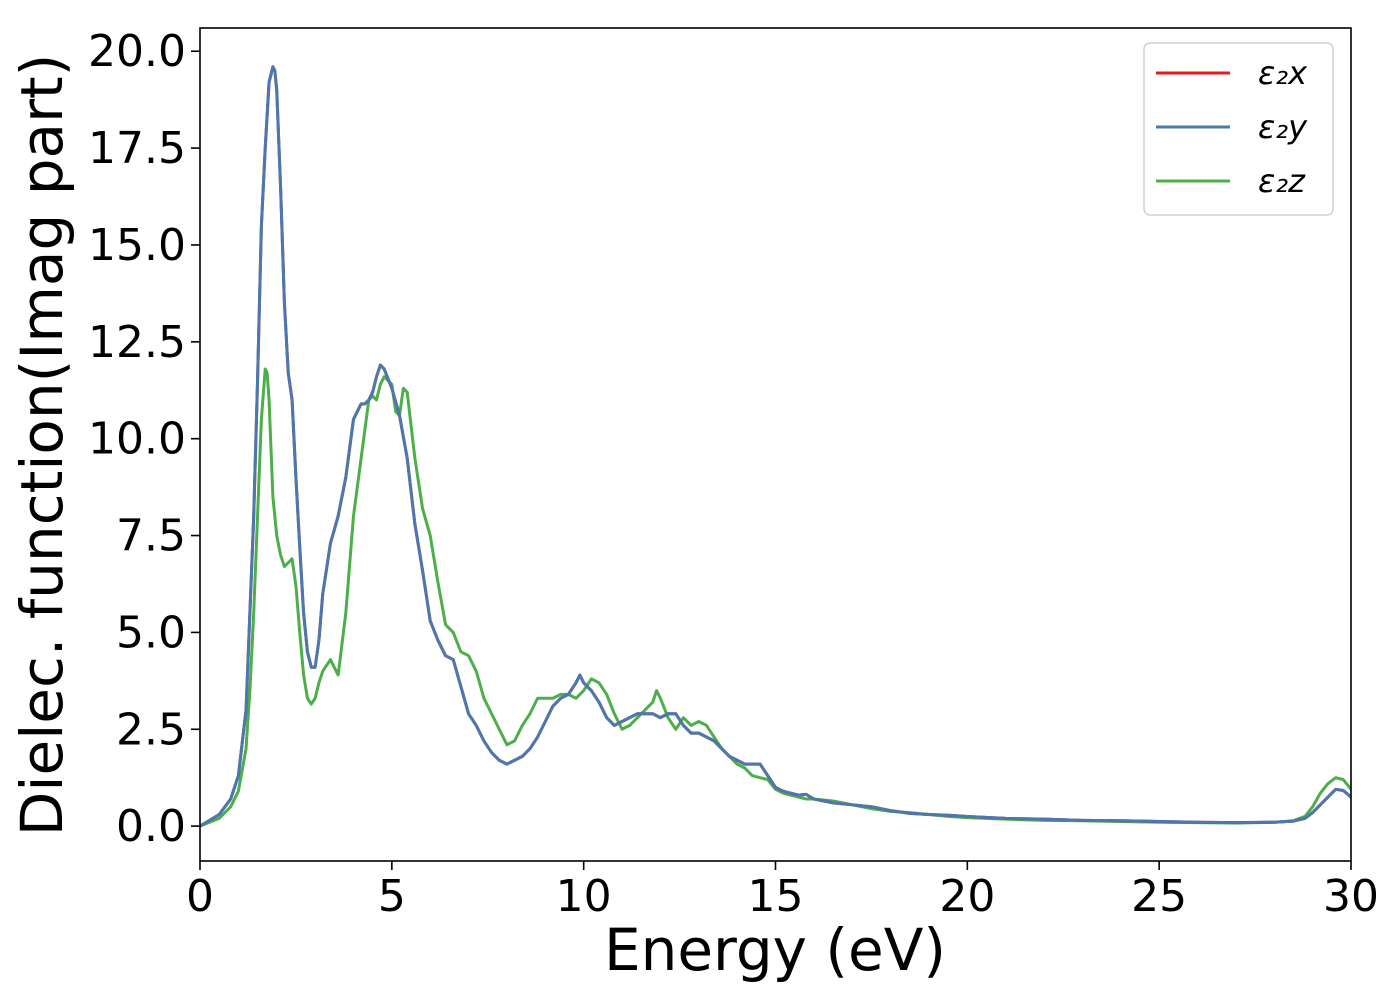  Describe the element at coordinates (137, 342) in the screenshot. I see `y-tick-label: 12.5` at that location.